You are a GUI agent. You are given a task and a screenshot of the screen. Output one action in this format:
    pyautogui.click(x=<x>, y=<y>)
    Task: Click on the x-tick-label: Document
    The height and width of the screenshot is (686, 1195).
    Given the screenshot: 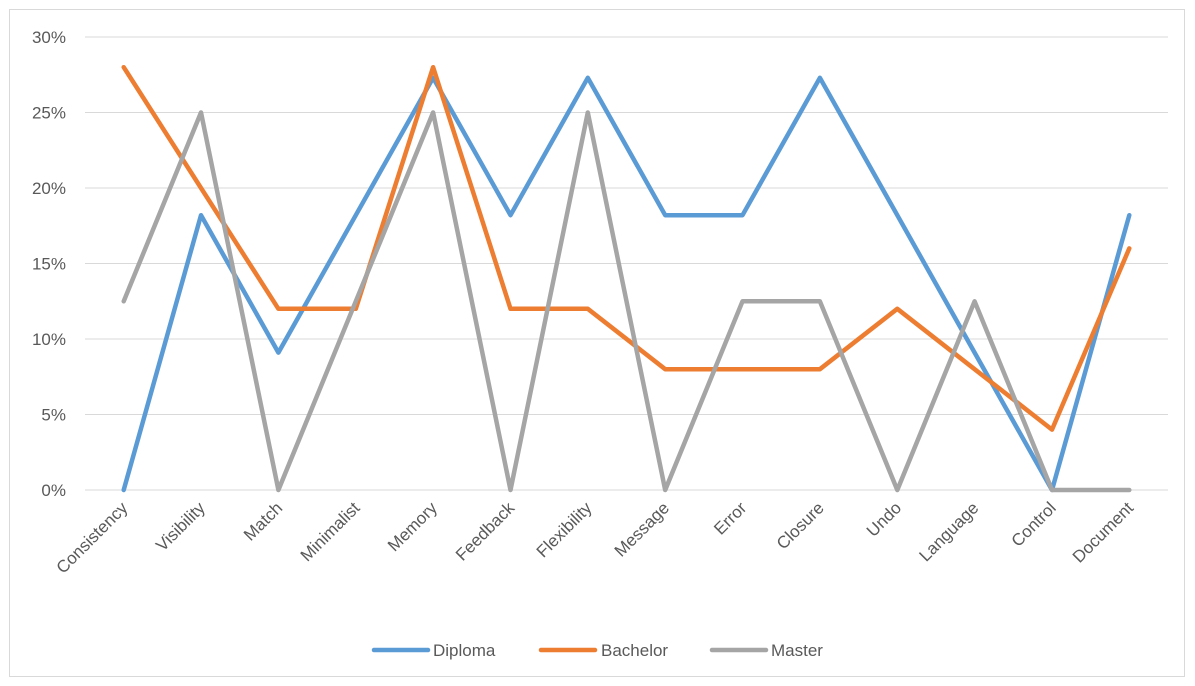 What is the action you would take?
    pyautogui.click(x=1103, y=532)
    